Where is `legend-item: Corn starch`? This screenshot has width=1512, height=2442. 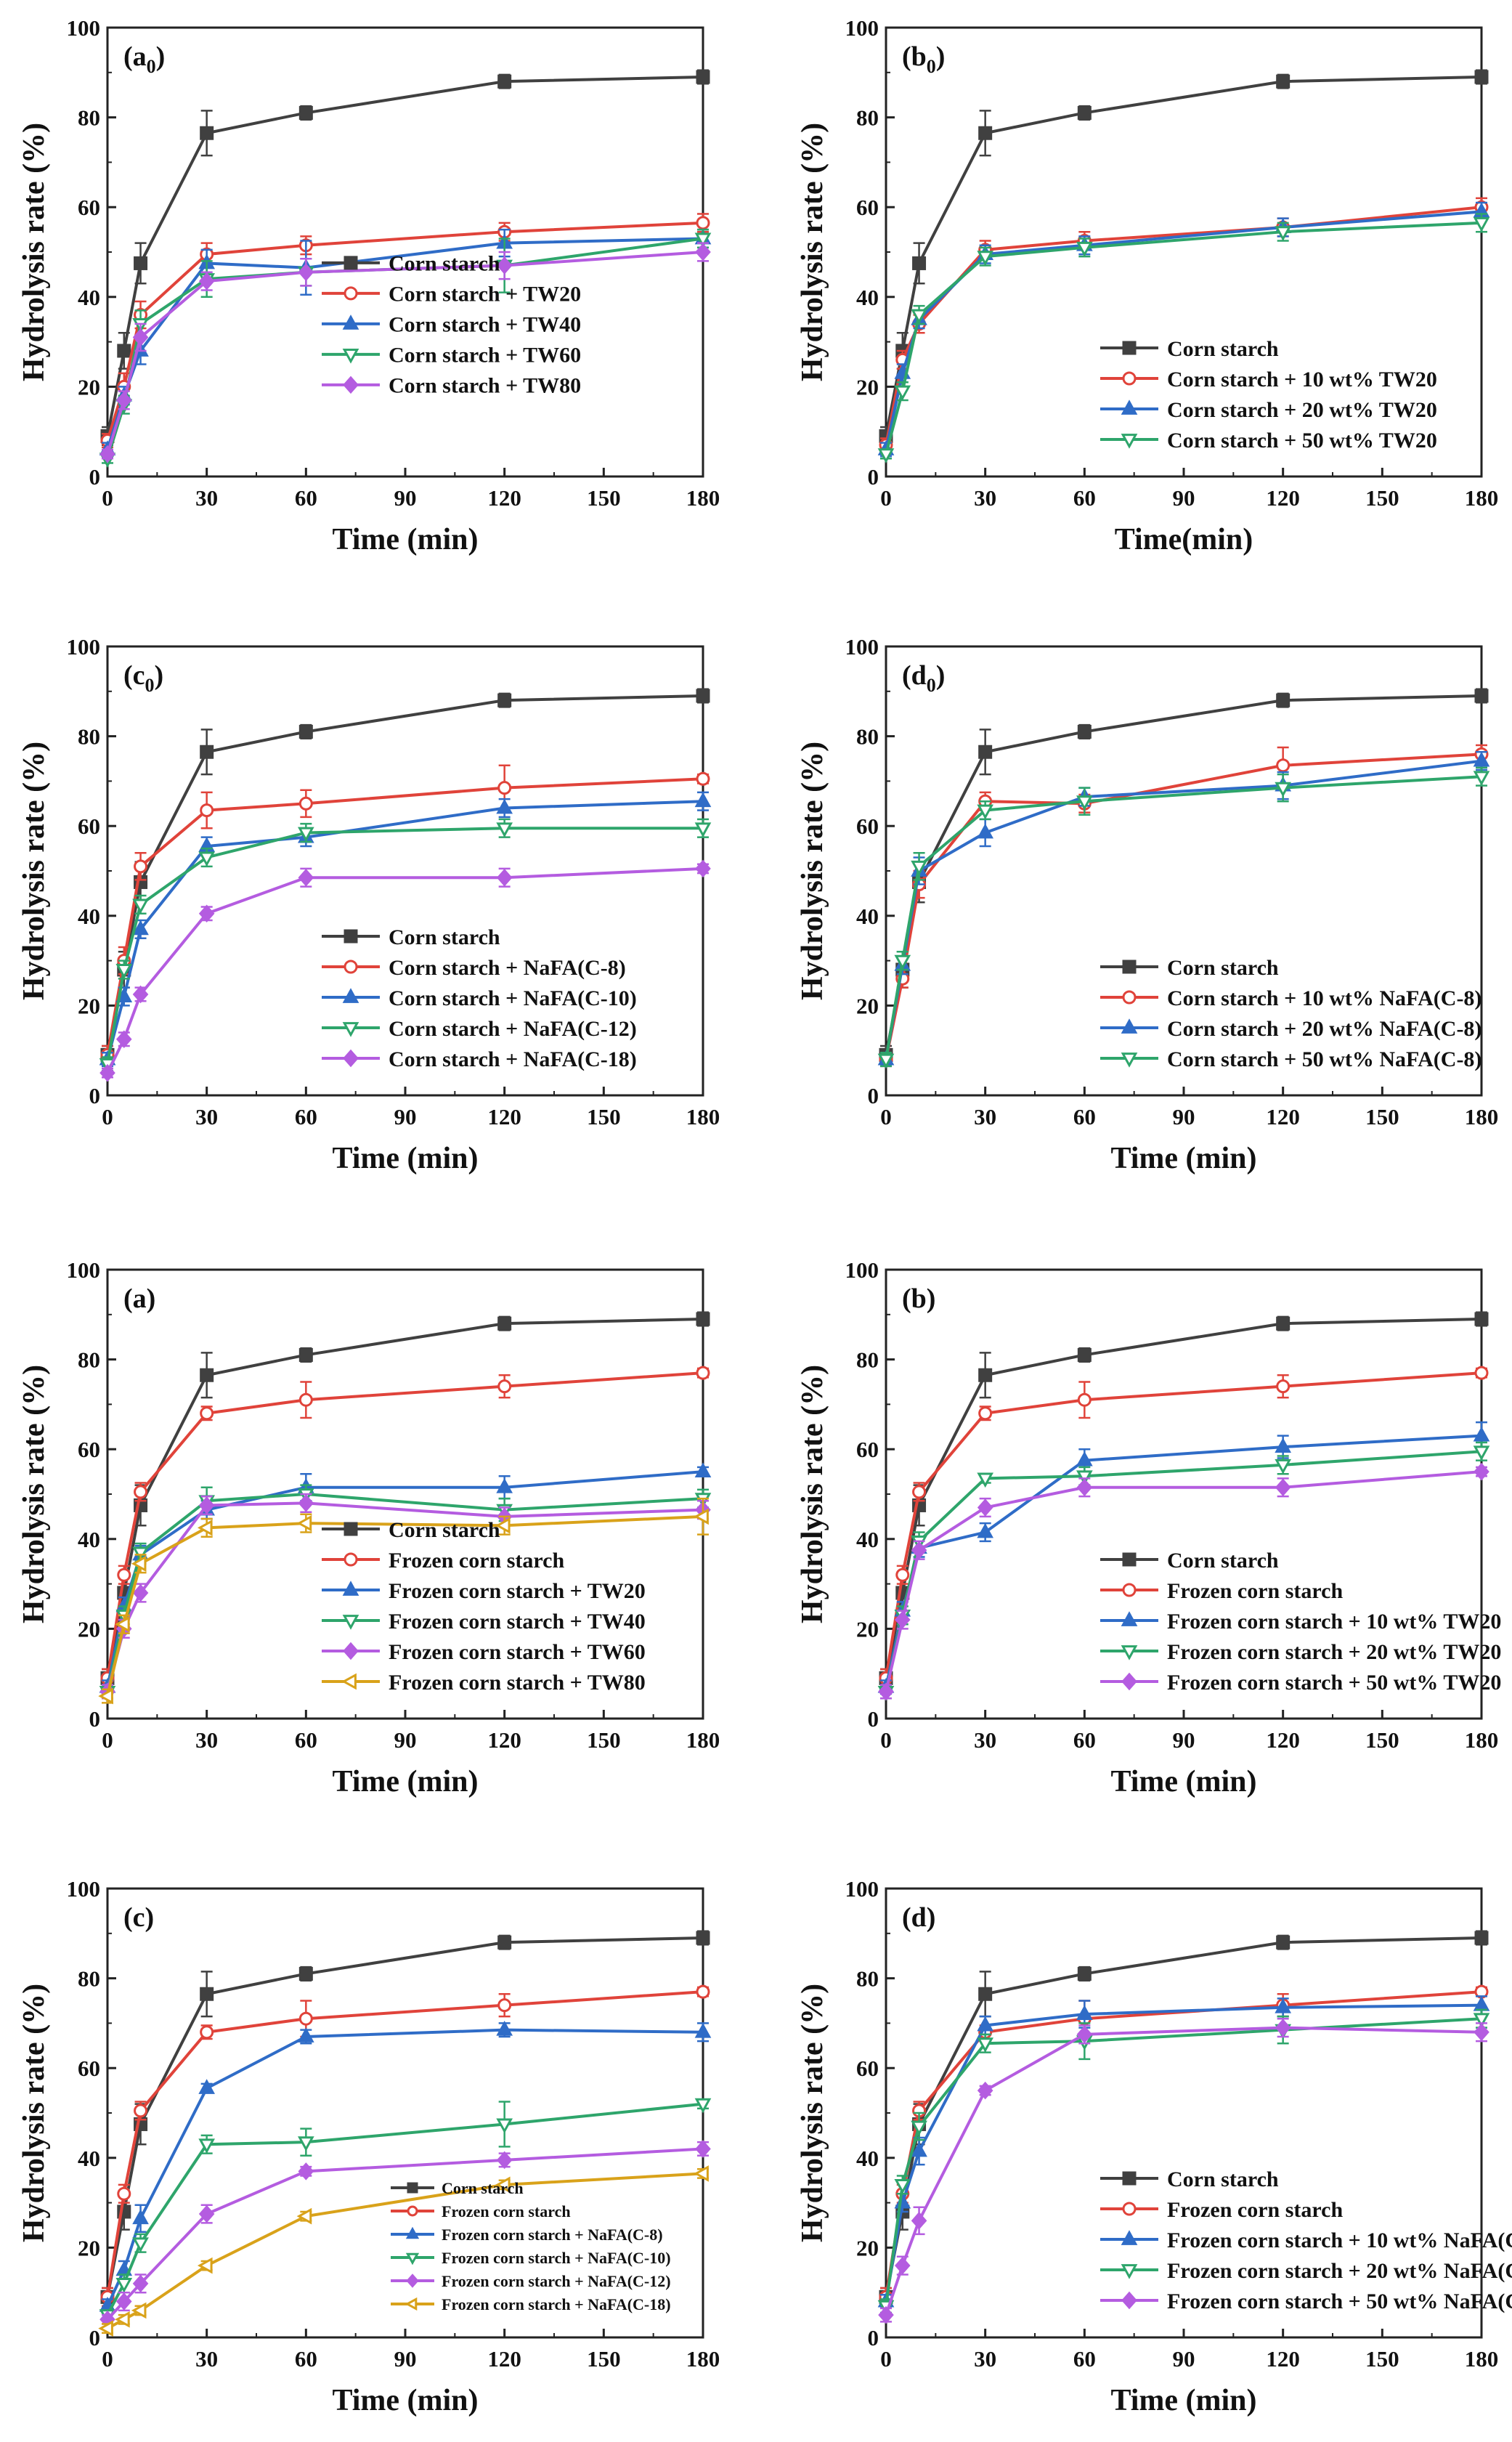 legend-item: Corn starch is located at coordinates (457, 2188).